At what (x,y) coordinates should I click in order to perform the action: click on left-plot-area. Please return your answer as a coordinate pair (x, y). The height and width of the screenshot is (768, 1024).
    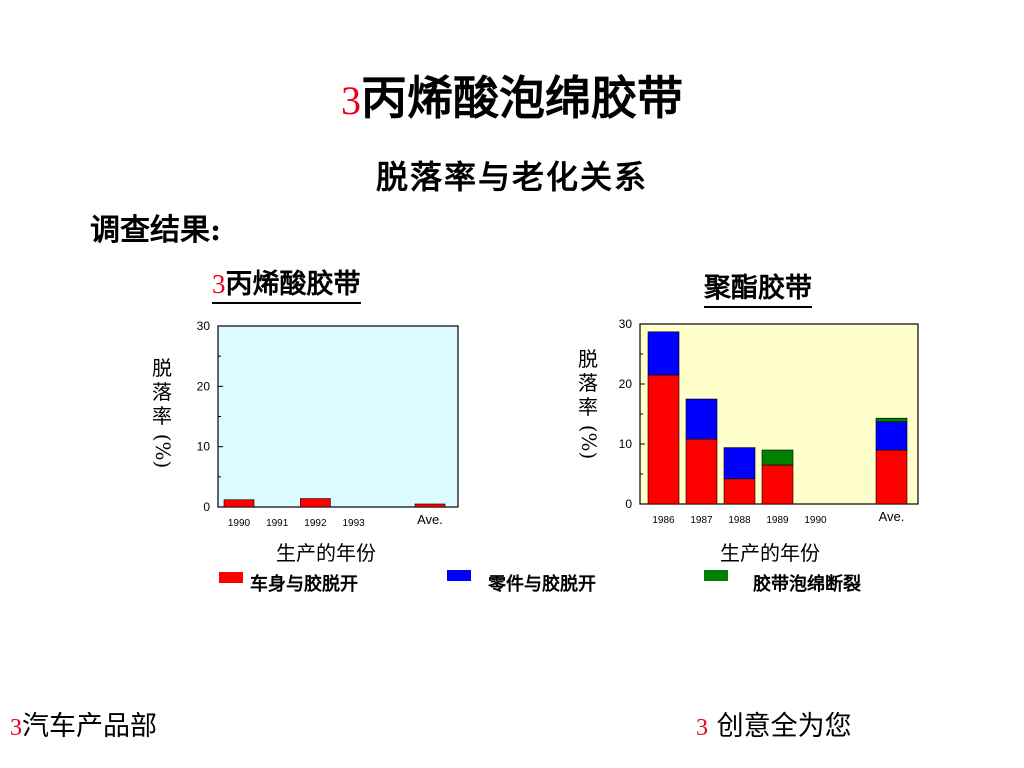
    Looking at the image, I should click on (338, 416).